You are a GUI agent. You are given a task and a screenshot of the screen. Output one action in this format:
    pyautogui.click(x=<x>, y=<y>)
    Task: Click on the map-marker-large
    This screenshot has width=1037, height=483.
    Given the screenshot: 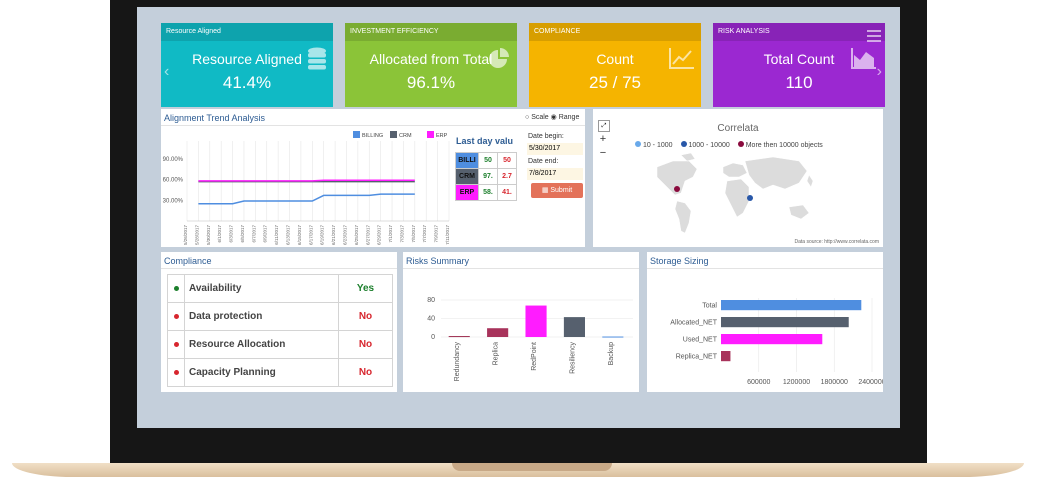 What is the action you would take?
    pyautogui.click(x=677, y=189)
    